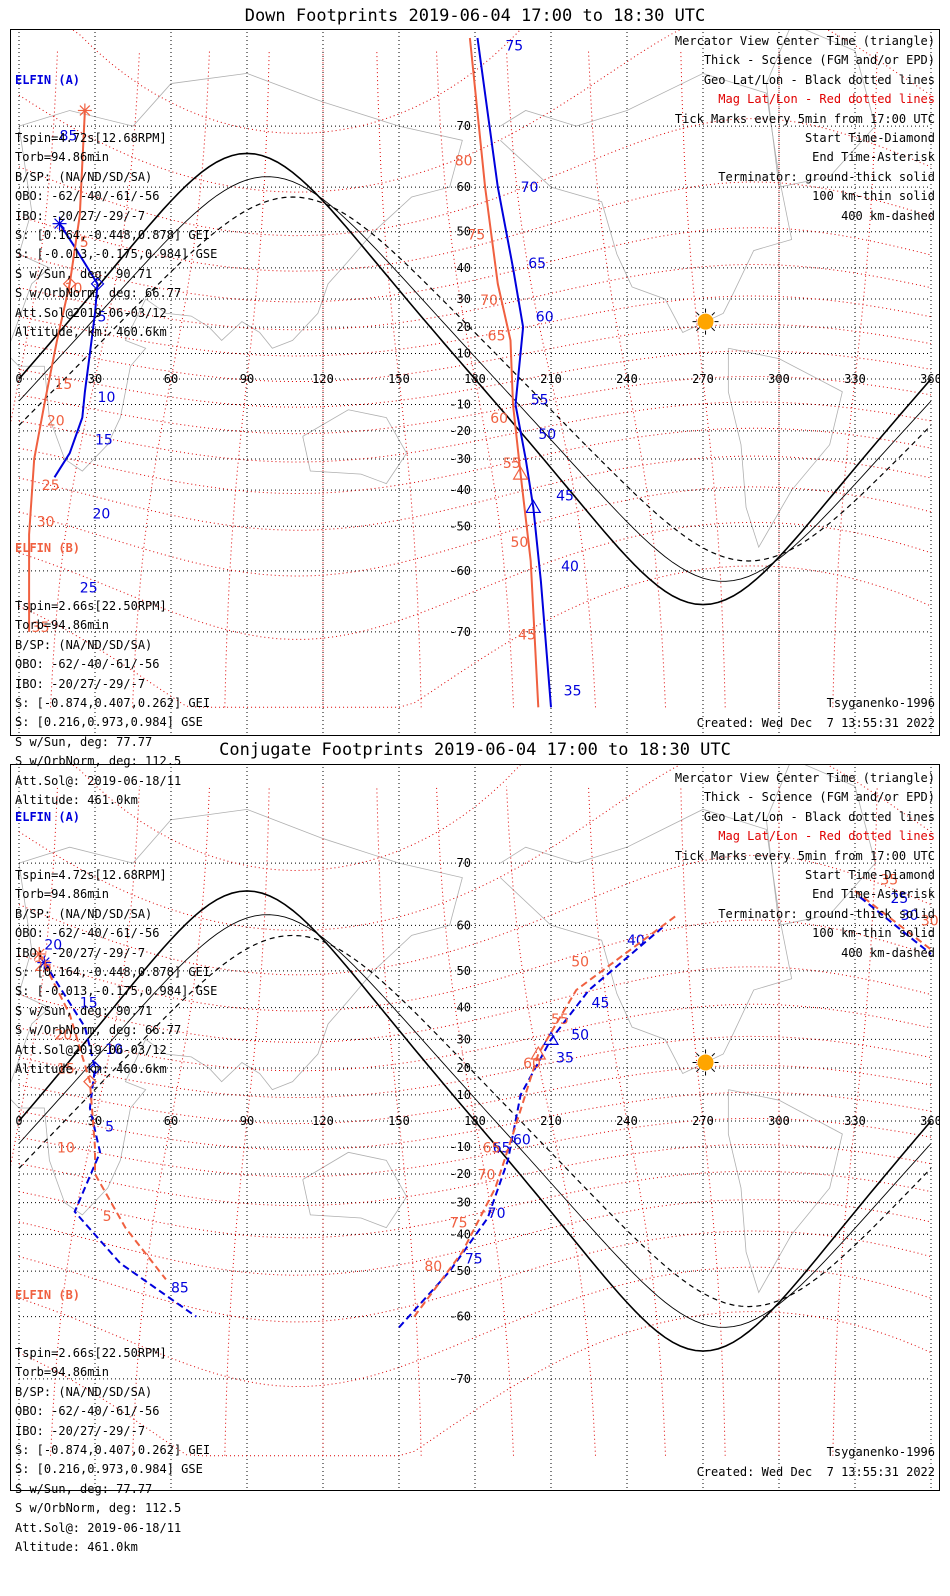  What do you see at coordinates (888, 952) in the screenshot?
I see `text-line: 400 km-dashed` at bounding box center [888, 952].